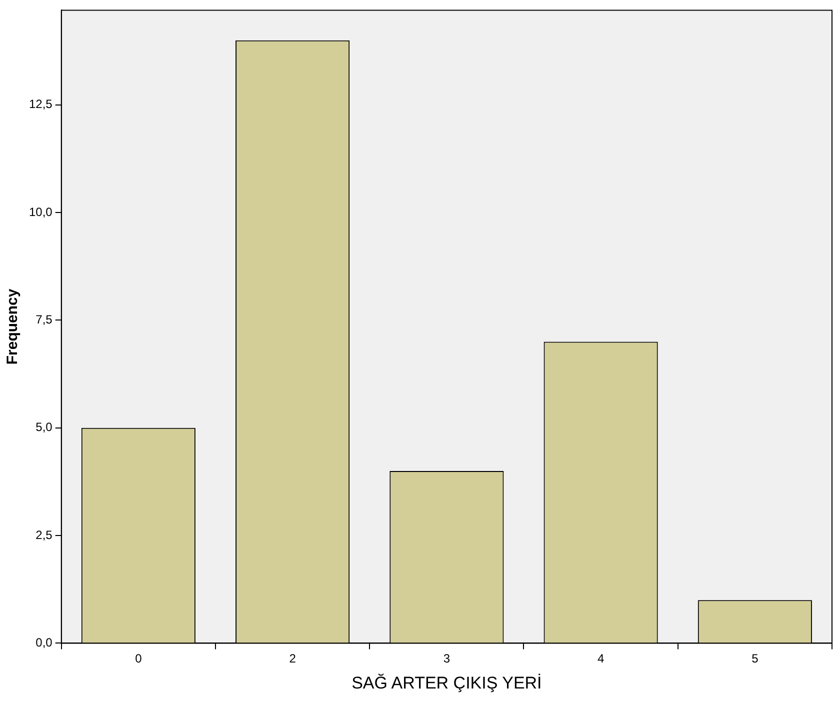 This screenshot has width=834, height=702. Describe the element at coordinates (755, 659) in the screenshot. I see `x-tick-label: 5` at that location.